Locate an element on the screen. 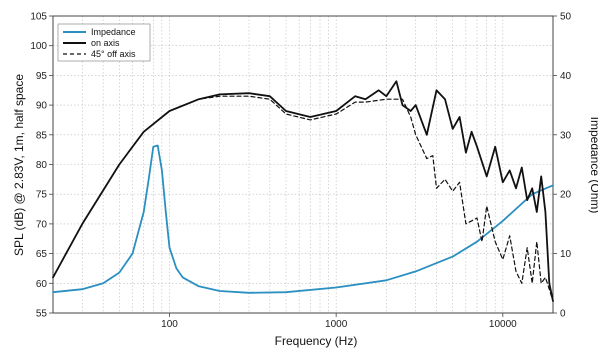 This screenshot has height=349, width=598. right-tick-label: 30 is located at coordinates (566, 135).